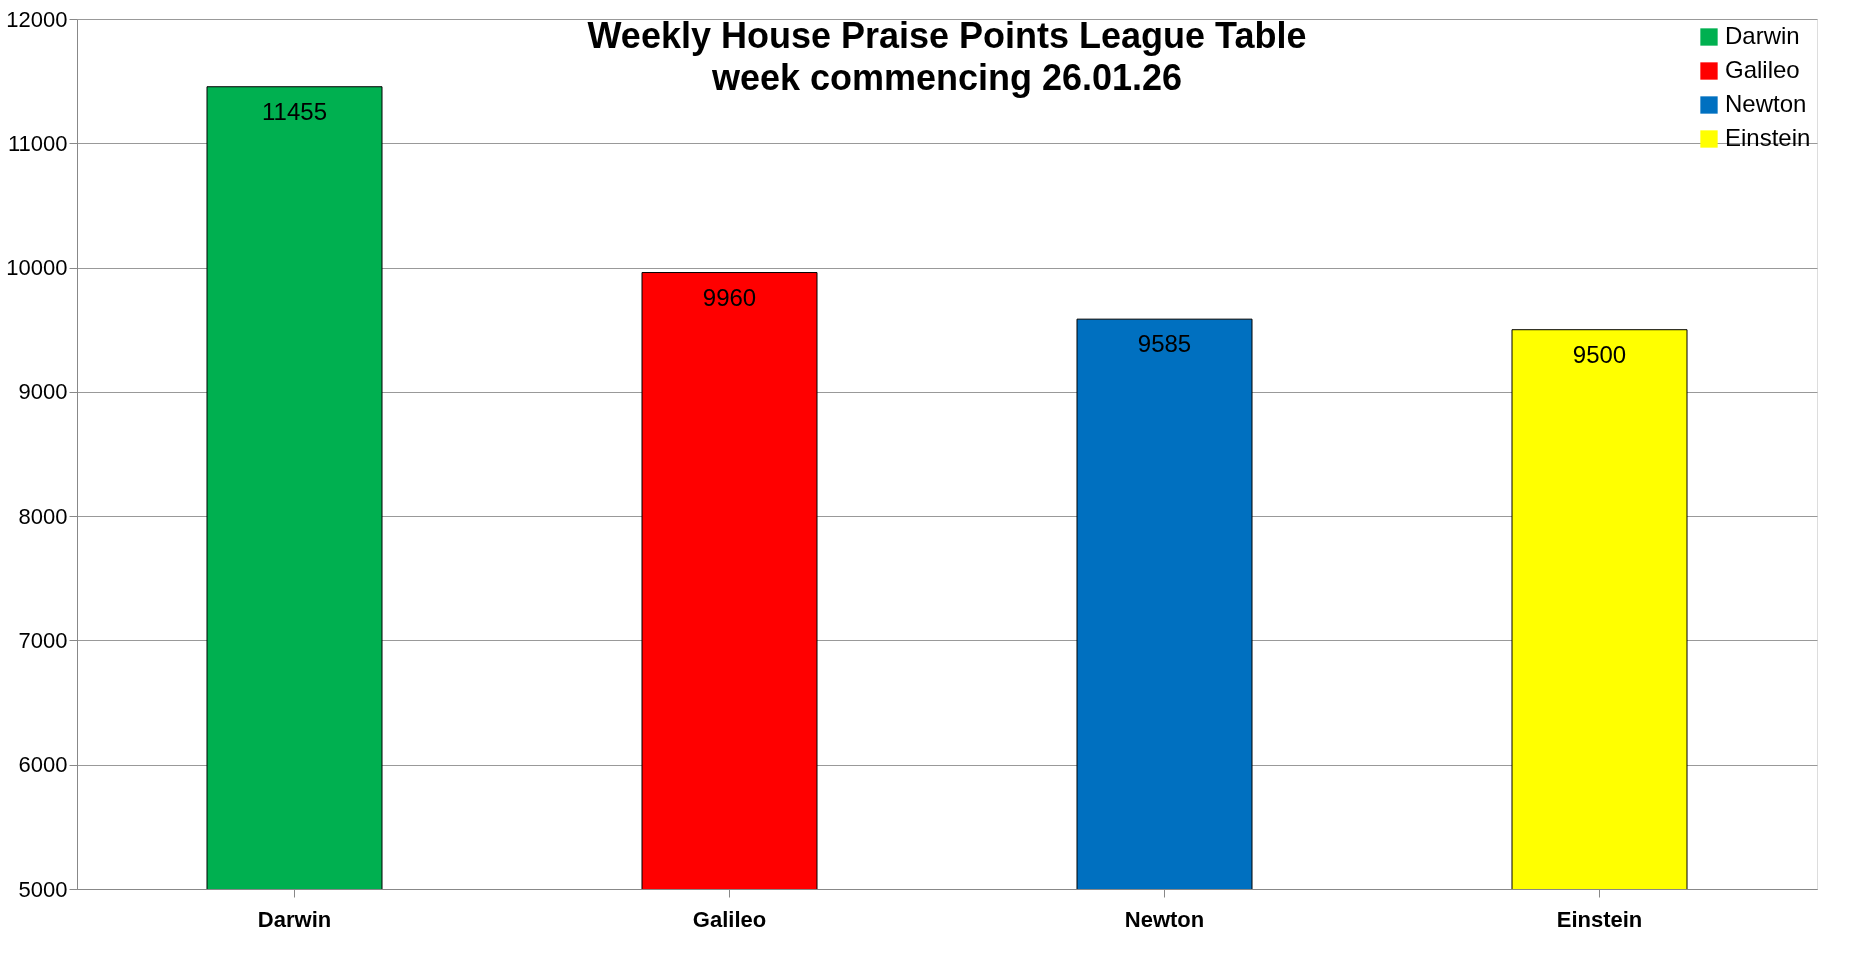 The image size is (1861, 960). I want to click on y-tick-label: 12000, so click(37, 19).